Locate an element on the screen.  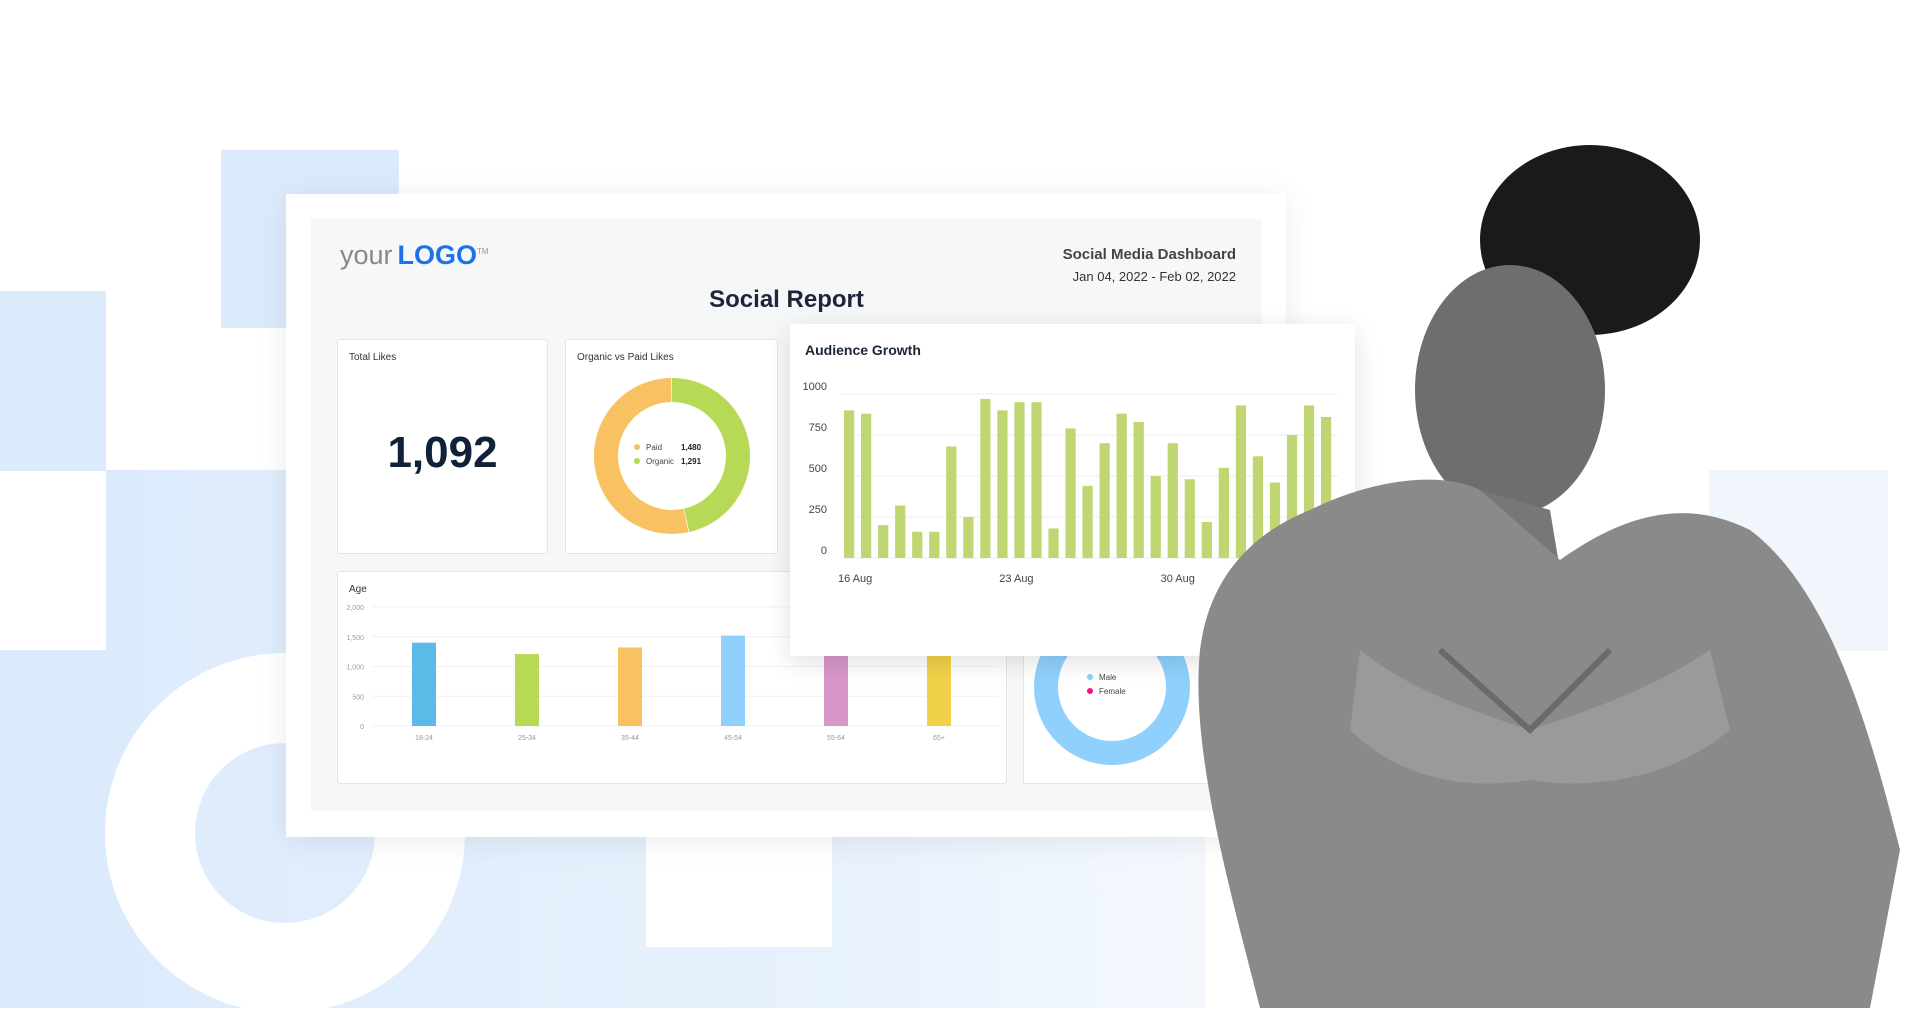
x-tick-label: 35-44 is located at coordinates (630, 738).